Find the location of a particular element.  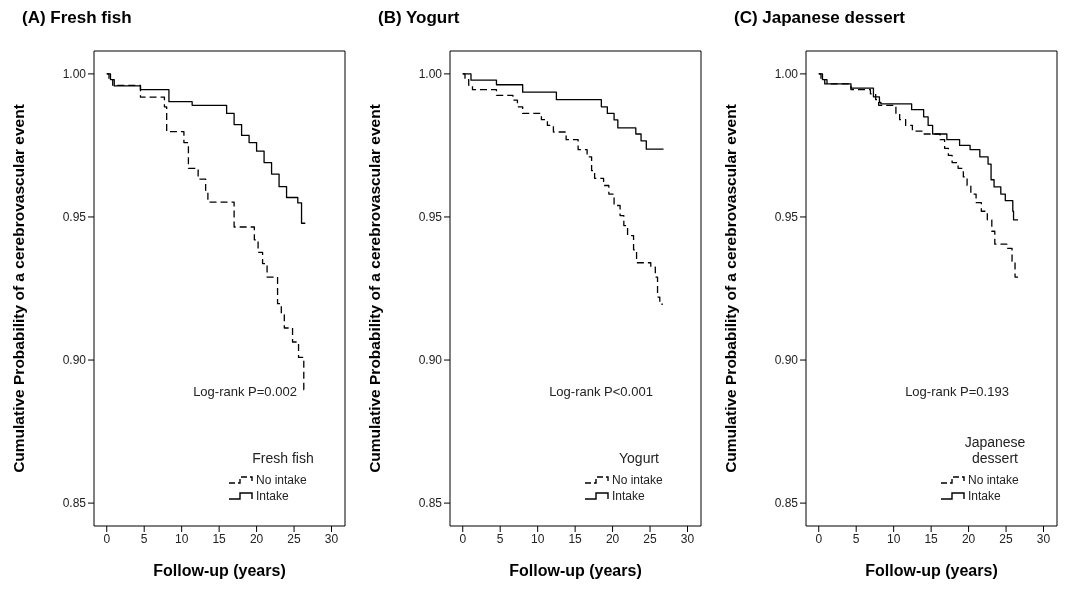

annotation: Log-rank P<0.001 is located at coordinates (601, 391).